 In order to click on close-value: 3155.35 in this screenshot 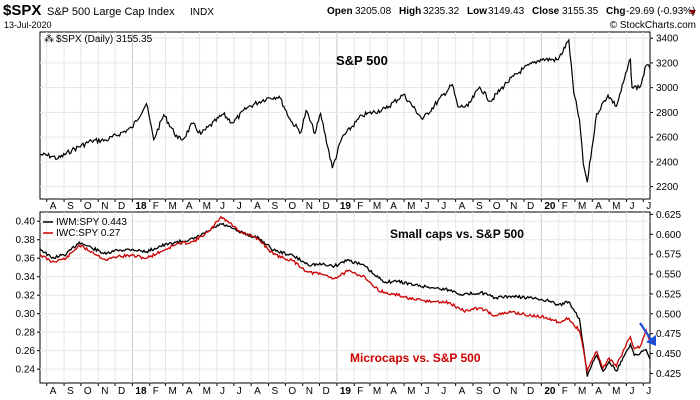, I will do `click(580, 11)`.